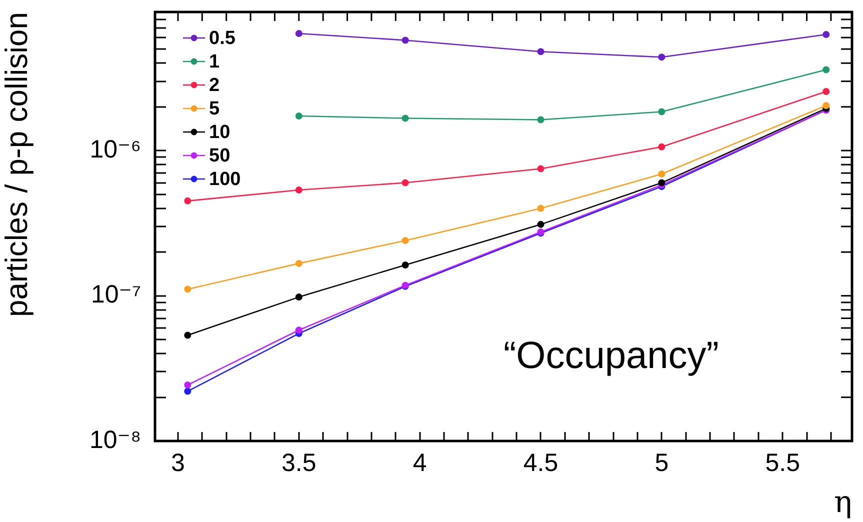 Image resolution: width=863 pixels, height=522 pixels. What do you see at coordinates (17, 164) in the screenshot?
I see `y-axis-title: particles / p-p collision` at bounding box center [17, 164].